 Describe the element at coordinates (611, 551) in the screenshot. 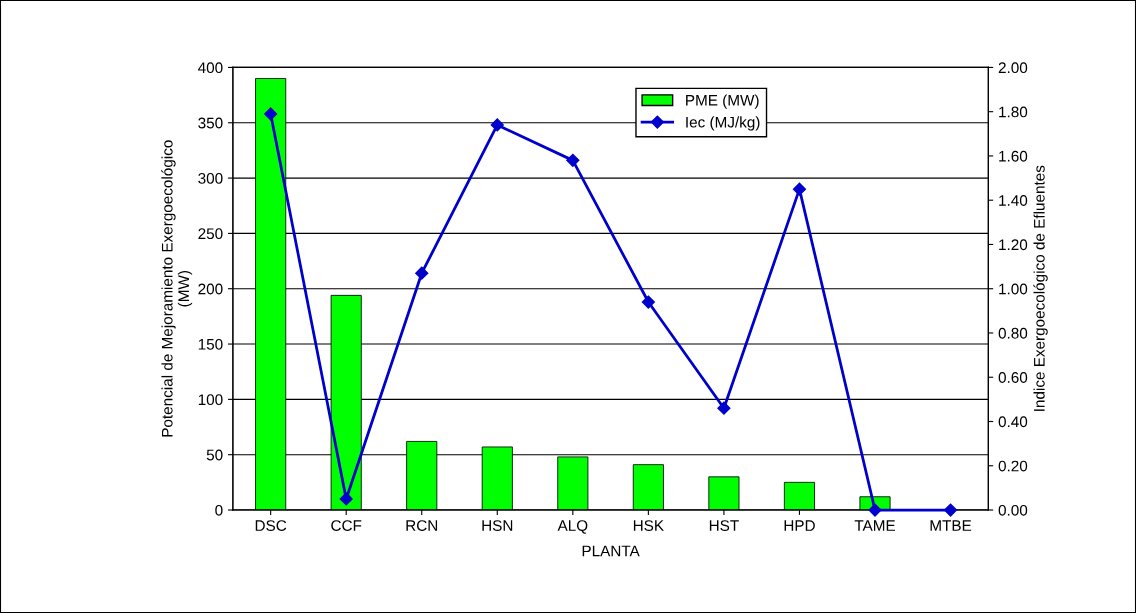

I see `x-axis-title: PLANTA` at that location.